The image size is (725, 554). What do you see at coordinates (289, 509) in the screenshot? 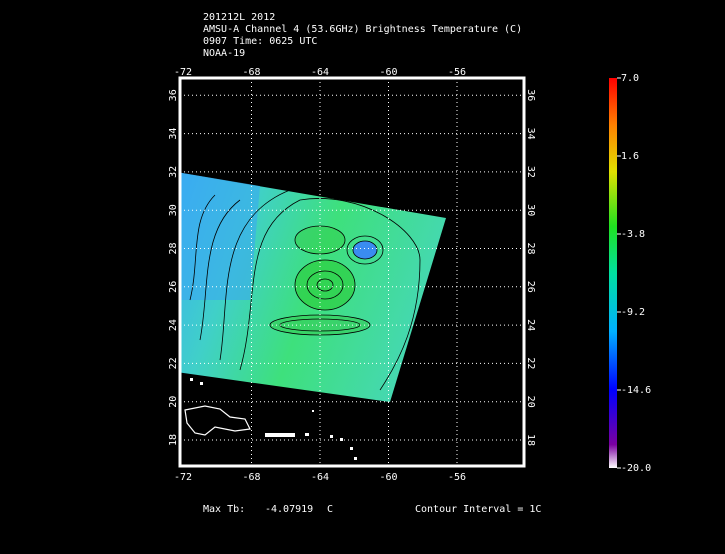
I see `footer-value: -4.07919` at bounding box center [289, 509].